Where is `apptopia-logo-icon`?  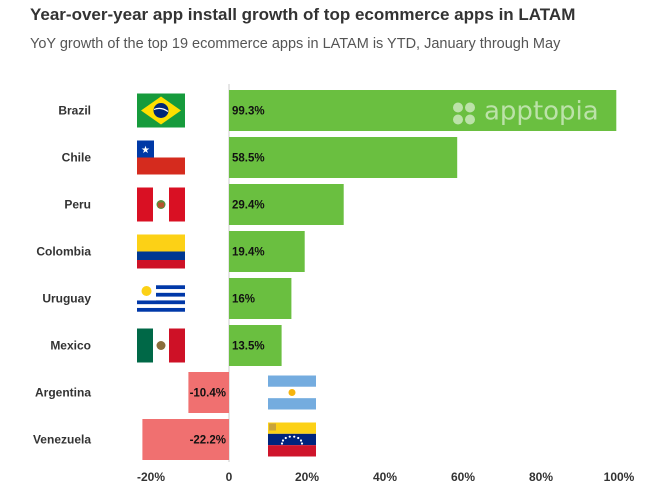 apptopia-logo-icon is located at coordinates (464, 113).